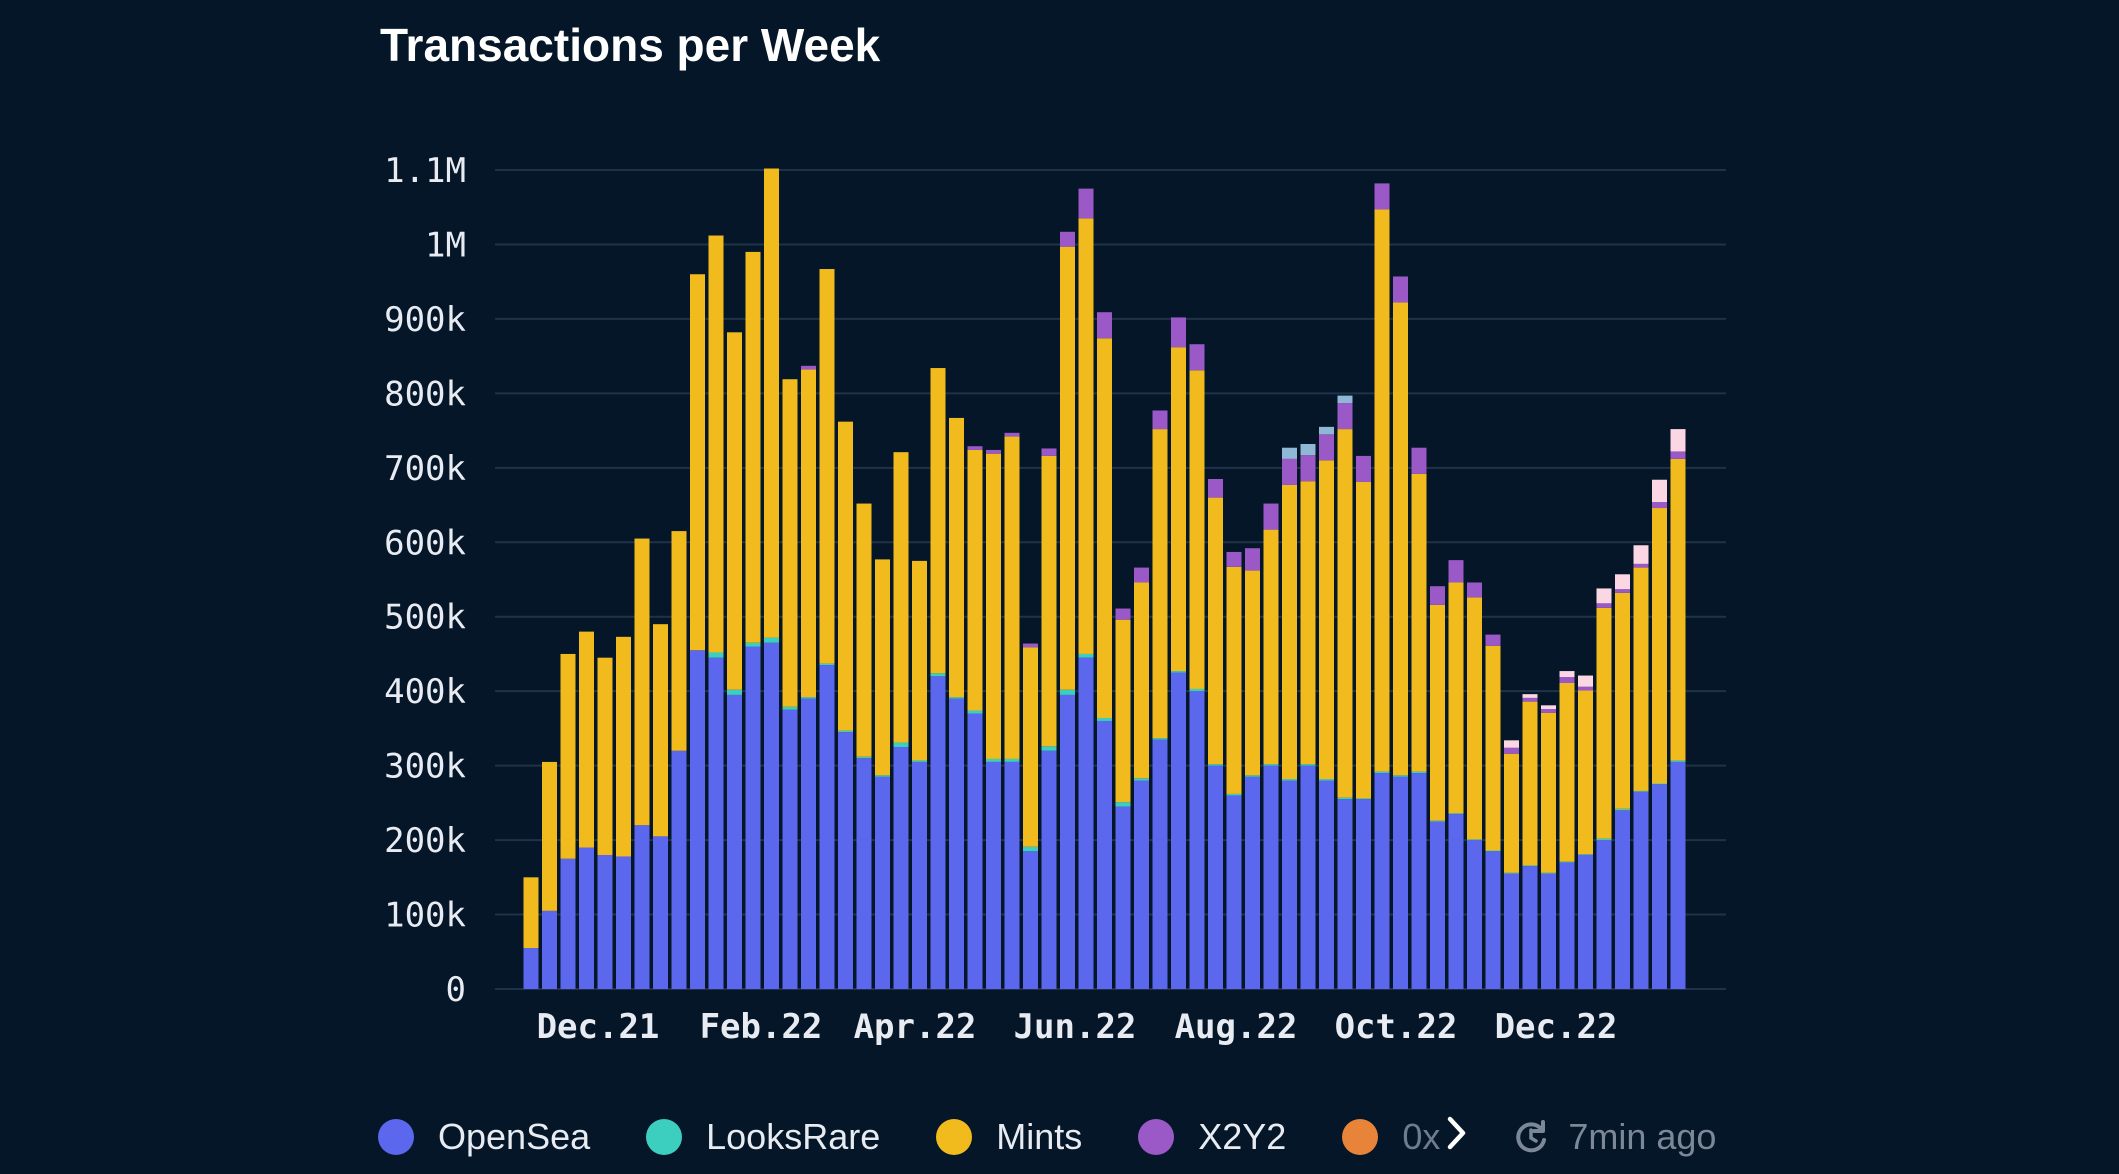 The width and height of the screenshot is (2119, 1174). Describe the element at coordinates (763, 1137) in the screenshot. I see `legend-item-looksrare: LooksRare` at that location.